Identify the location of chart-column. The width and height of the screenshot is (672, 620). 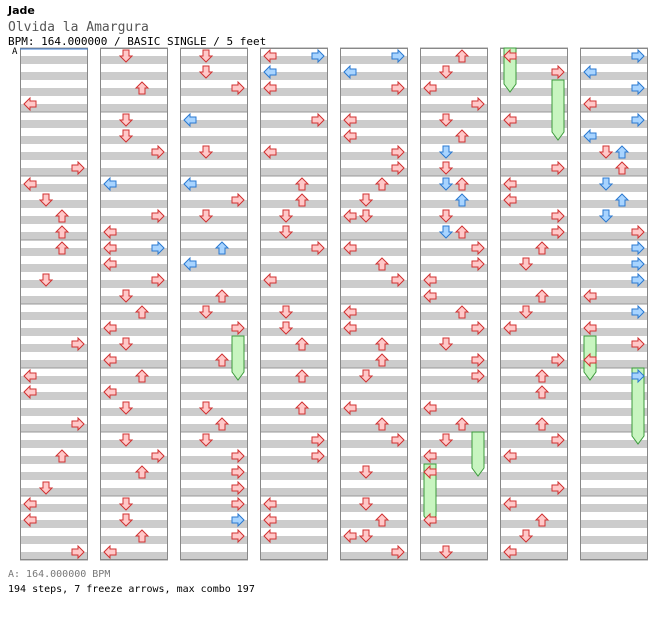
(134, 304).